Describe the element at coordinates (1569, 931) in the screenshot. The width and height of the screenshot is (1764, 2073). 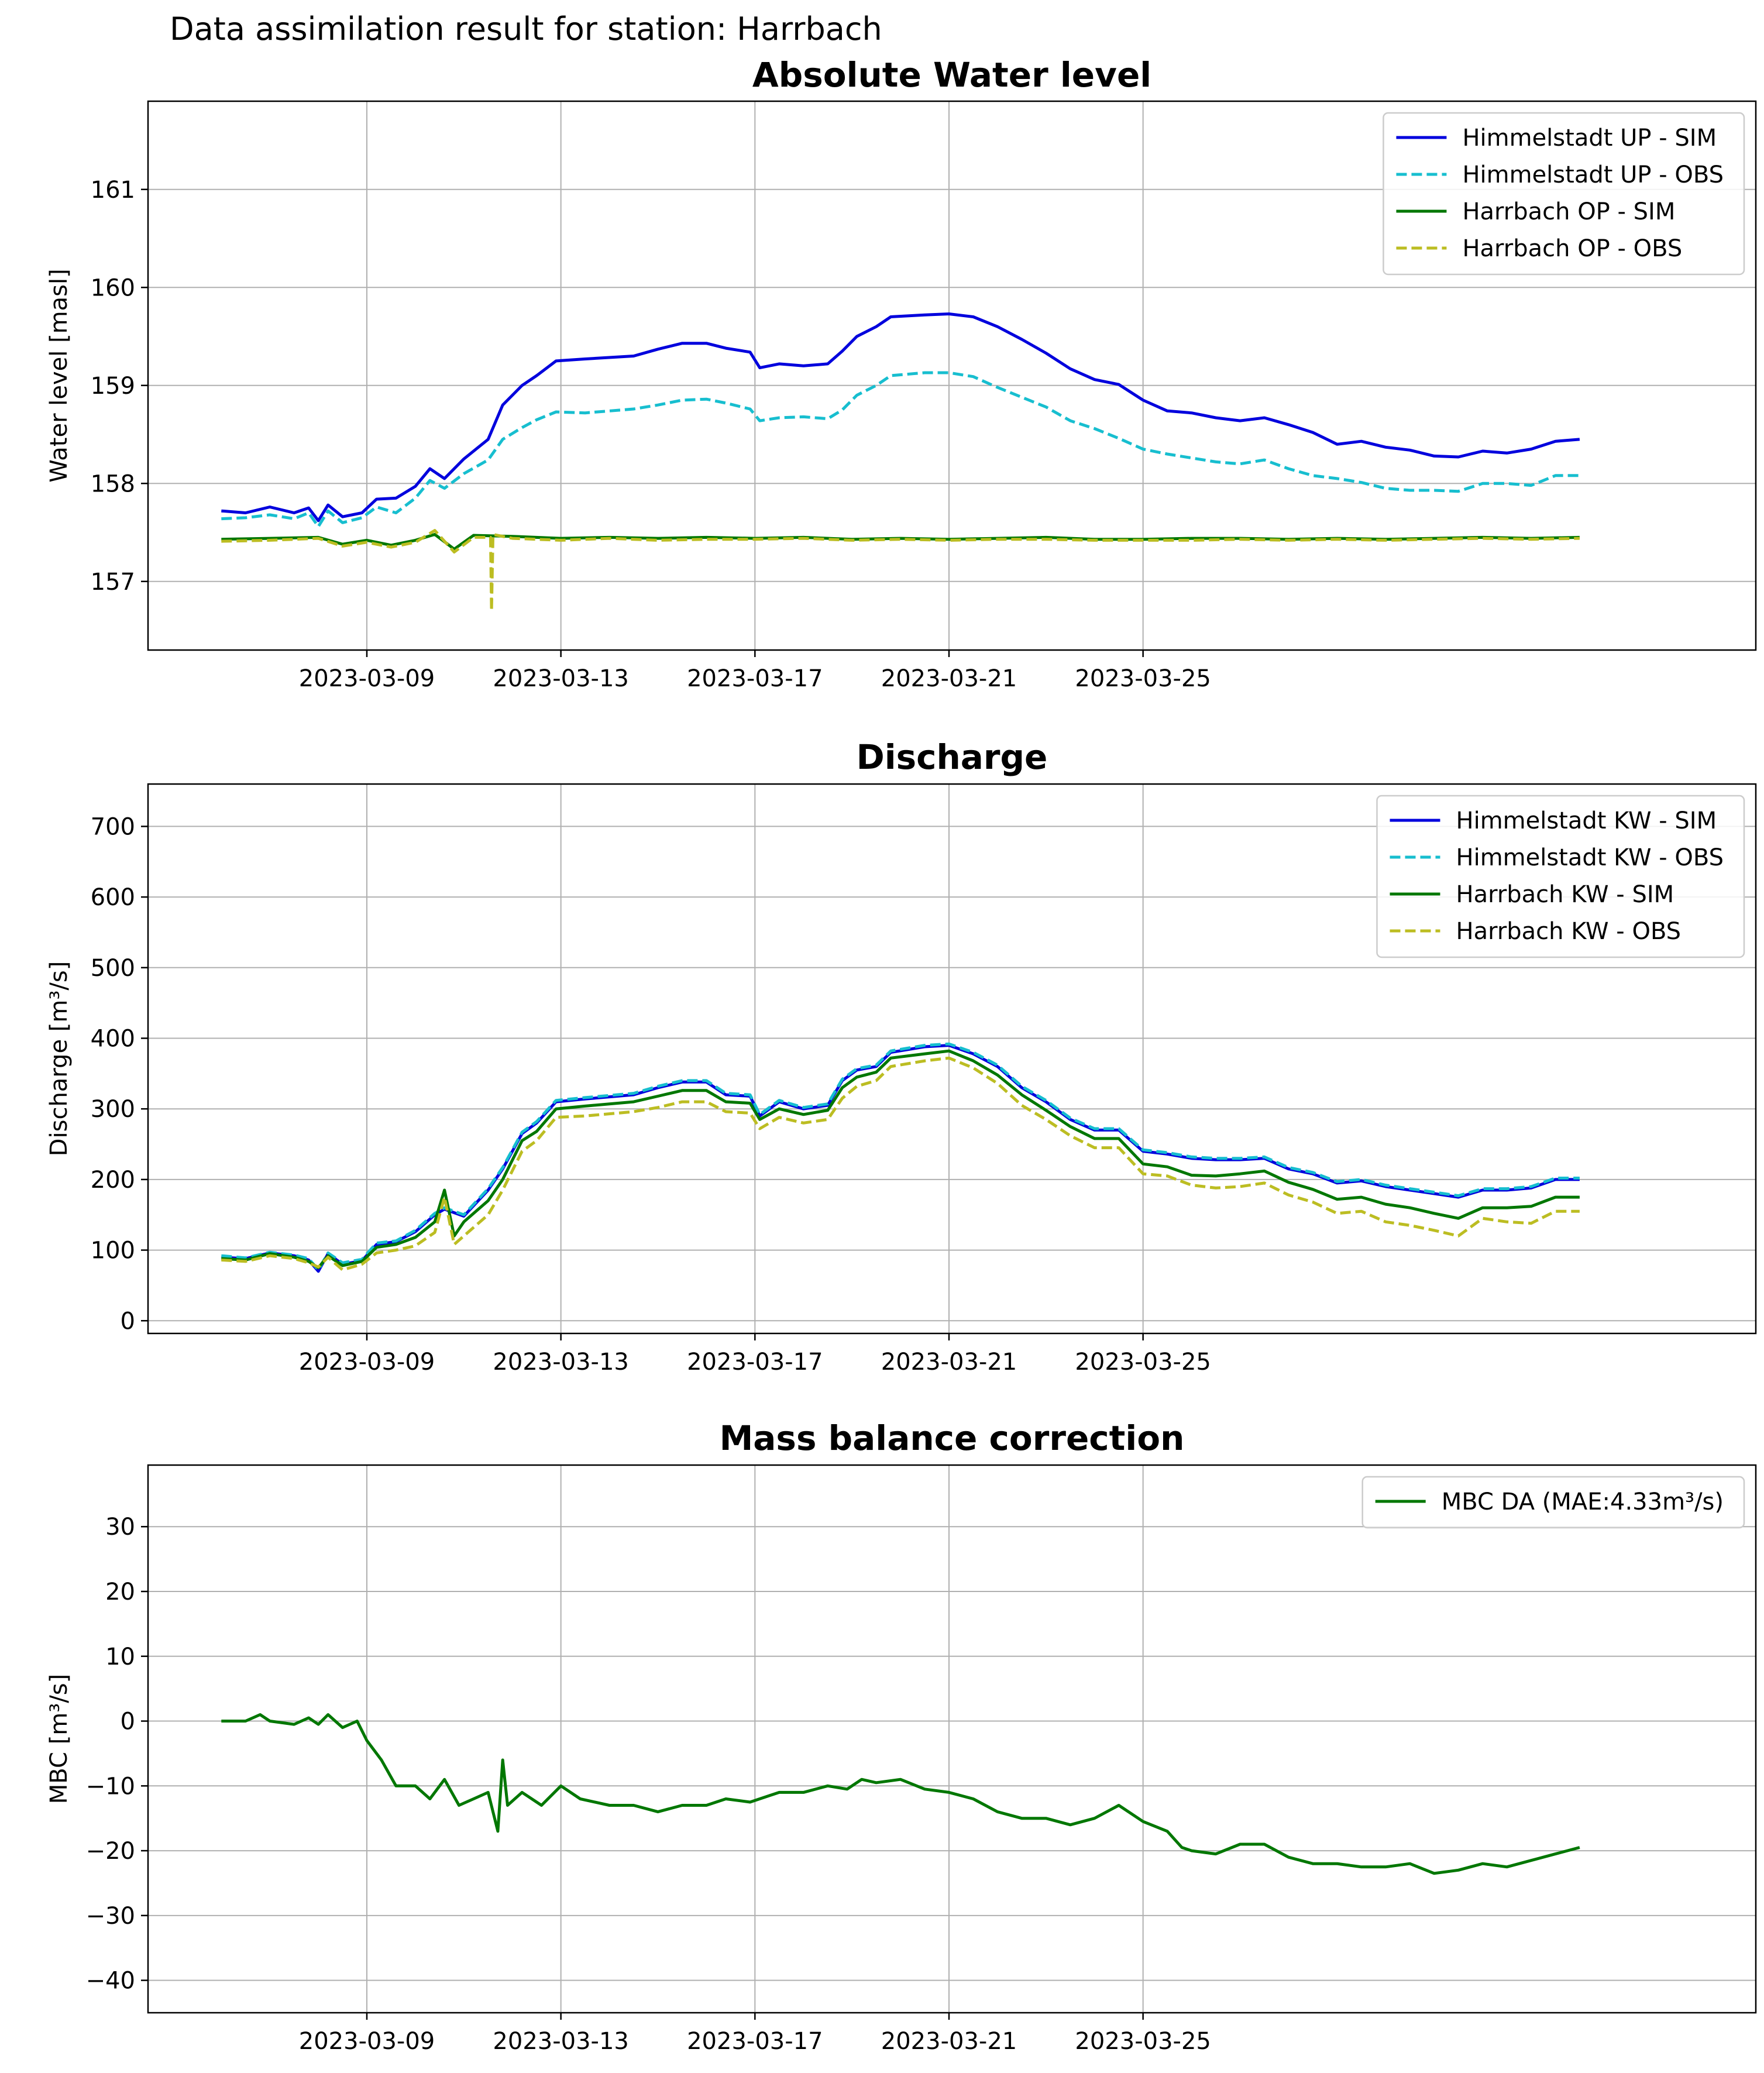
I see `legend-entry-label: Harrbach KW - OBS` at that location.